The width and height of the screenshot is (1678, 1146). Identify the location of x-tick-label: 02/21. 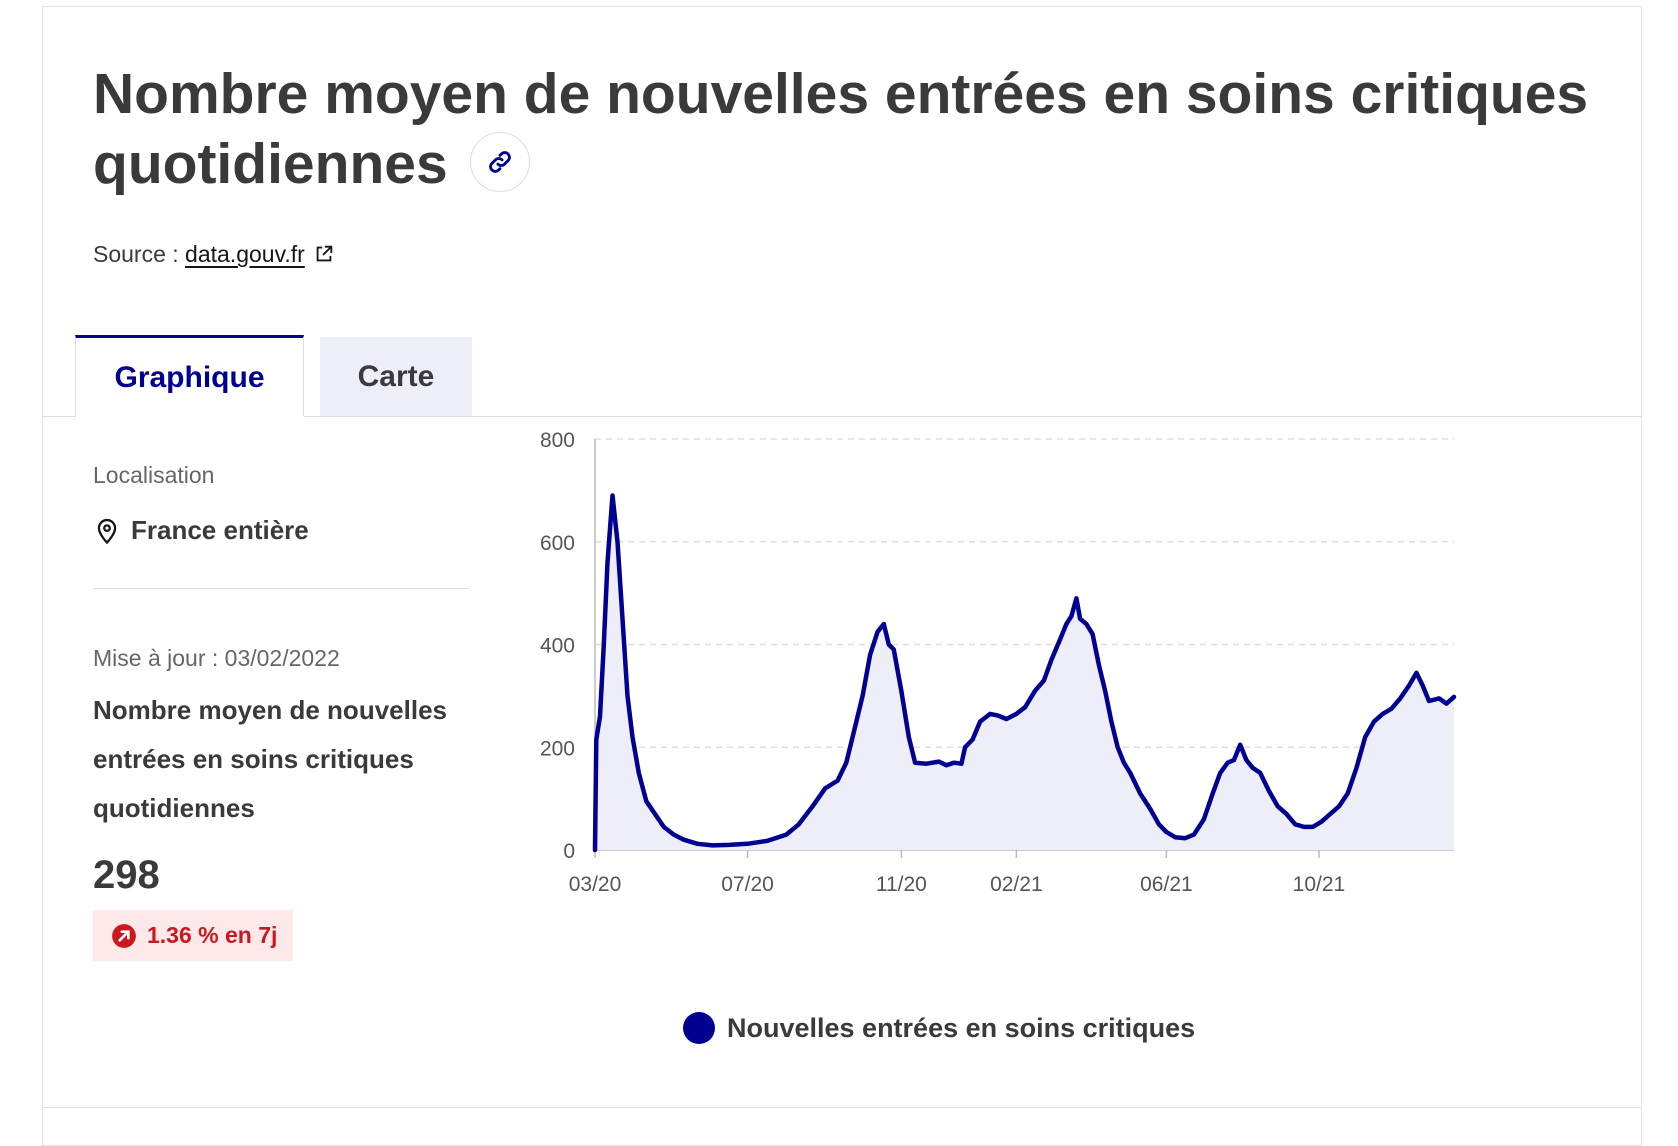
(1016, 884).